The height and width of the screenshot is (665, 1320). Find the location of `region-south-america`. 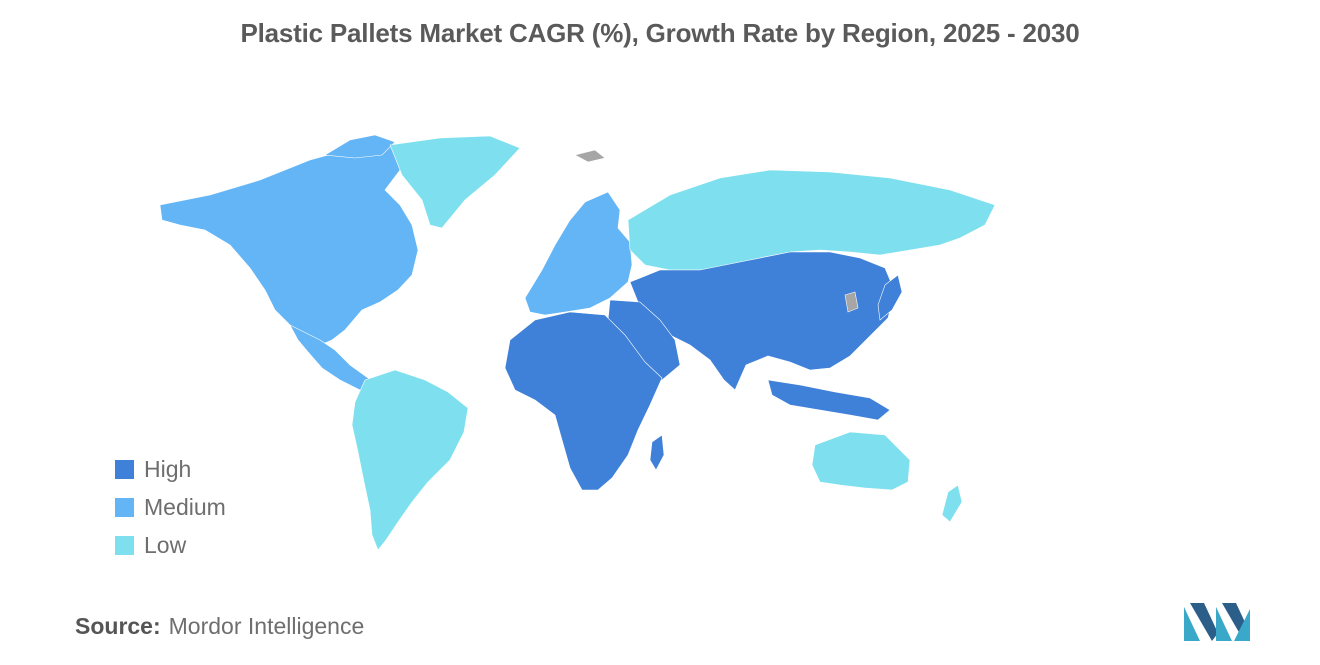

region-south-america is located at coordinates (410, 460).